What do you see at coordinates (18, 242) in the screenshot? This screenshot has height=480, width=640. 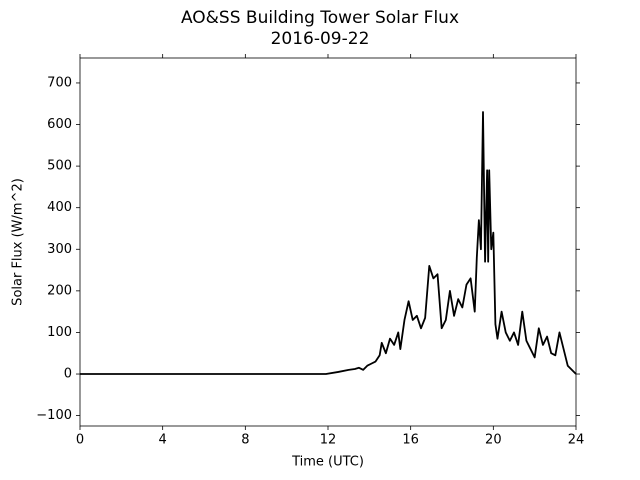 I see `y-axis-label: Solar Flux (W/m^2)` at bounding box center [18, 242].